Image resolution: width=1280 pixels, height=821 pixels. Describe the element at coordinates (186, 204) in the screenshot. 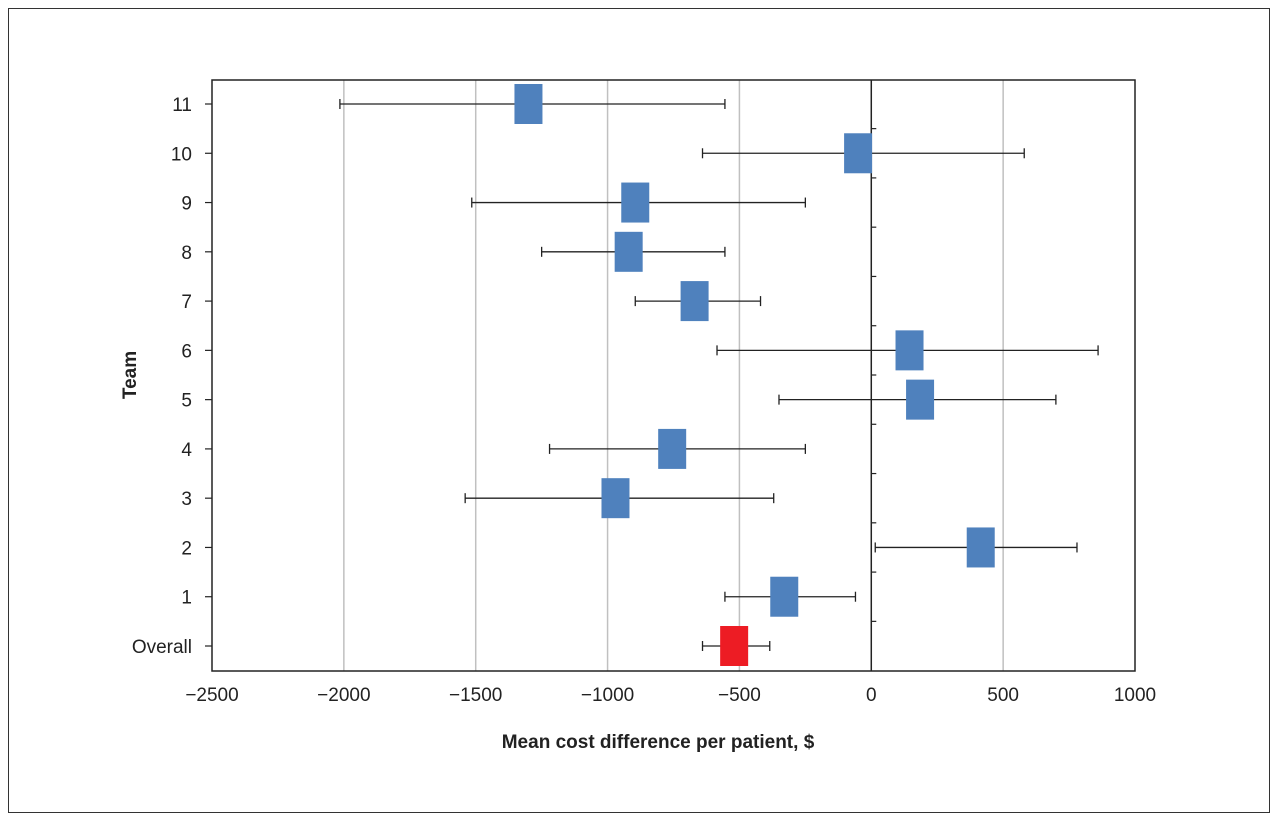

I see `y-tick-label: 9` at that location.